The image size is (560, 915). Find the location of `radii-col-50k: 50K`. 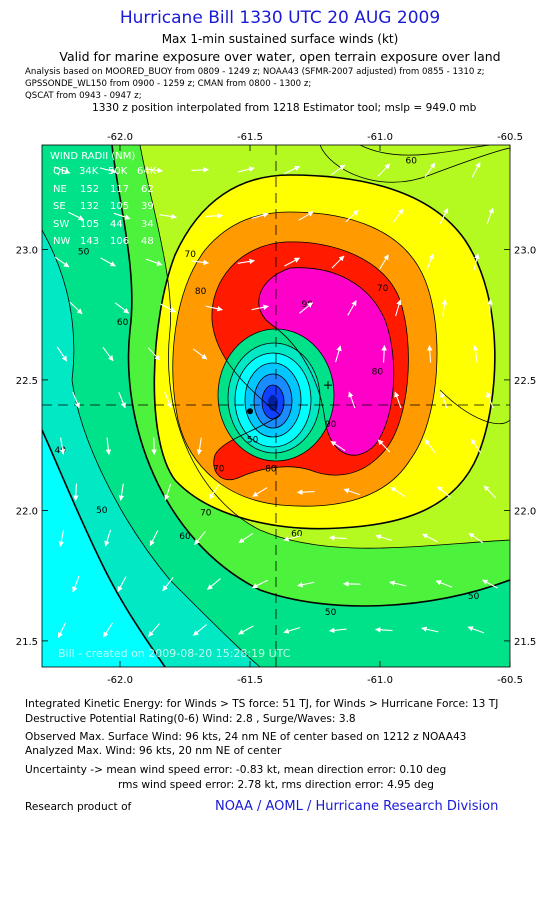

radii-col-50k: 50K is located at coordinates (118, 171).